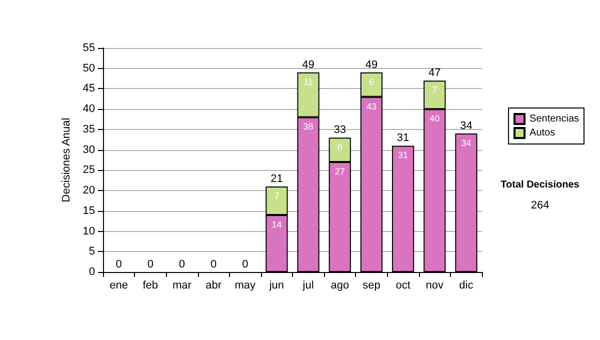  What do you see at coordinates (276, 178) in the screenshot?
I see `total-label: 21` at bounding box center [276, 178].